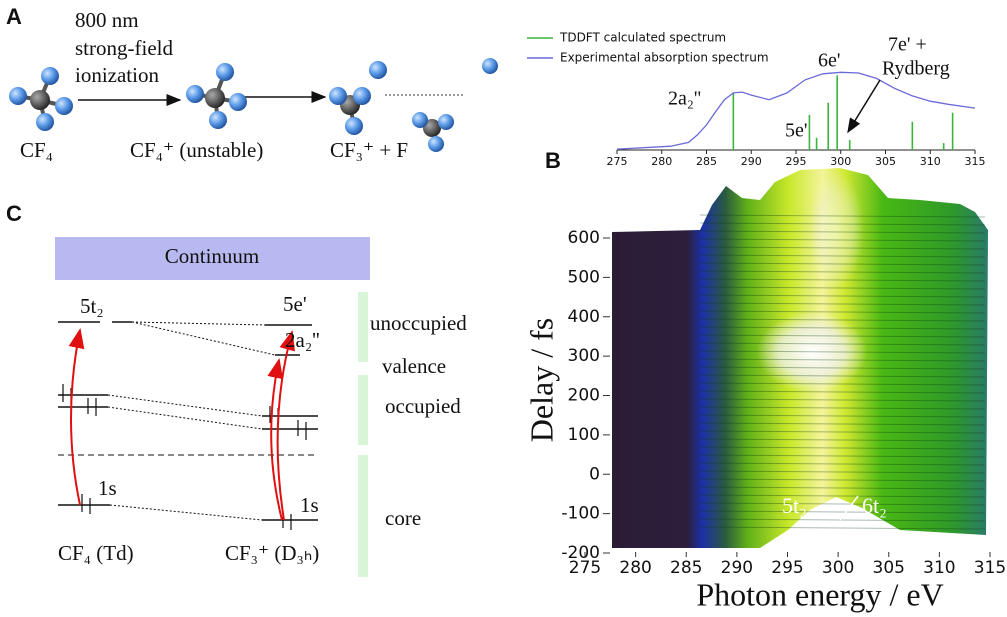 This screenshot has width=1007, height=617. What do you see at coordinates (423, 406) in the screenshot?
I see `group-label: occupied` at bounding box center [423, 406].